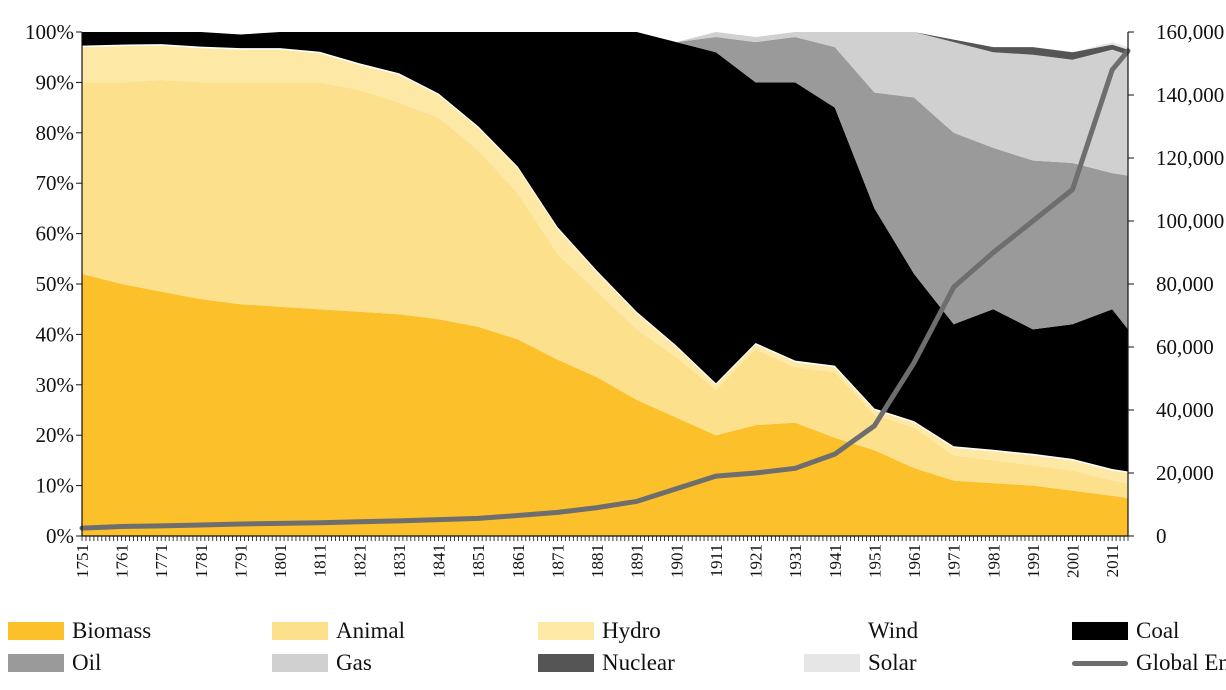 The image size is (1226, 690). What do you see at coordinates (399, 561) in the screenshot?
I see `x-tick-label: 1831` at bounding box center [399, 561].